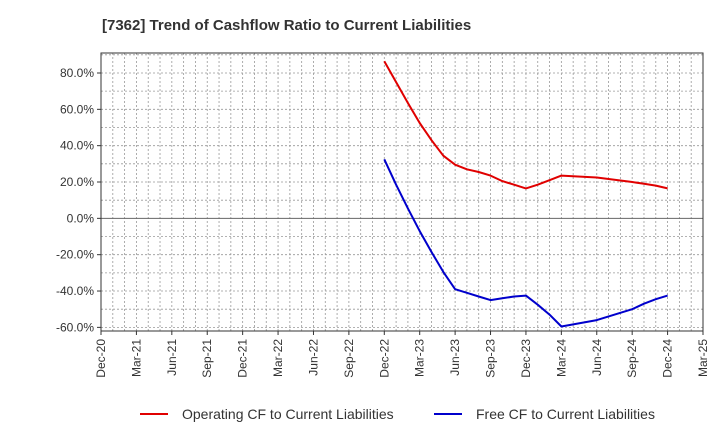  I want to click on legend-label: Free CF to Current Liabilities, so click(565, 414).